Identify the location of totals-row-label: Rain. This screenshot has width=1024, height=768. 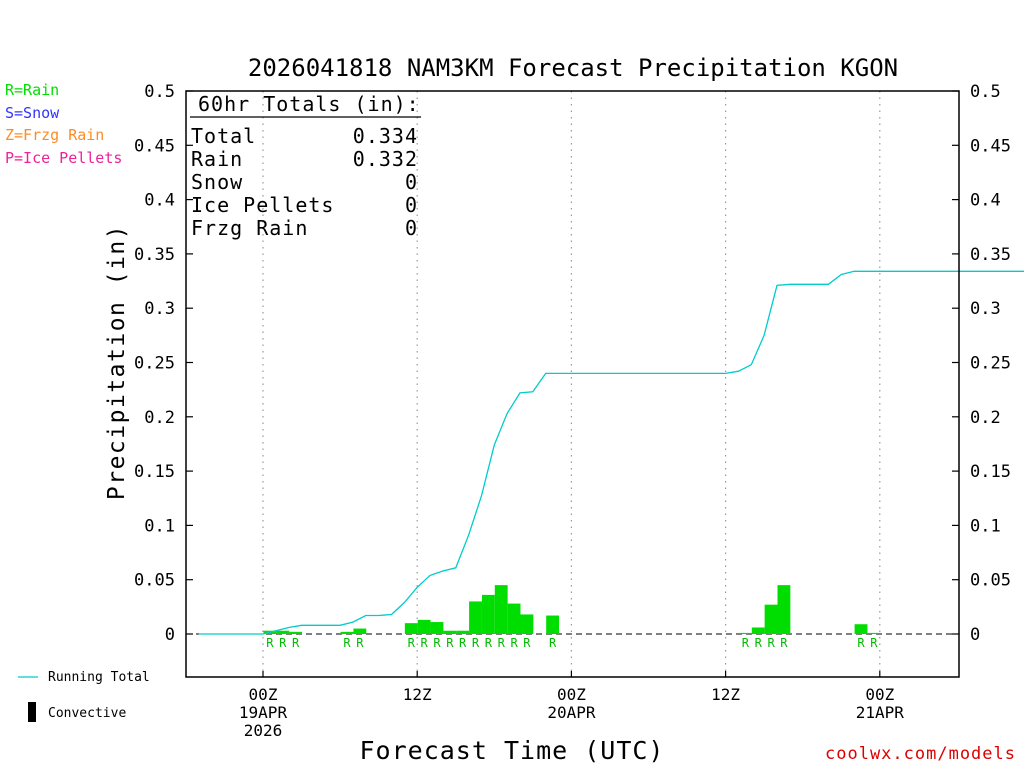
(217, 159).